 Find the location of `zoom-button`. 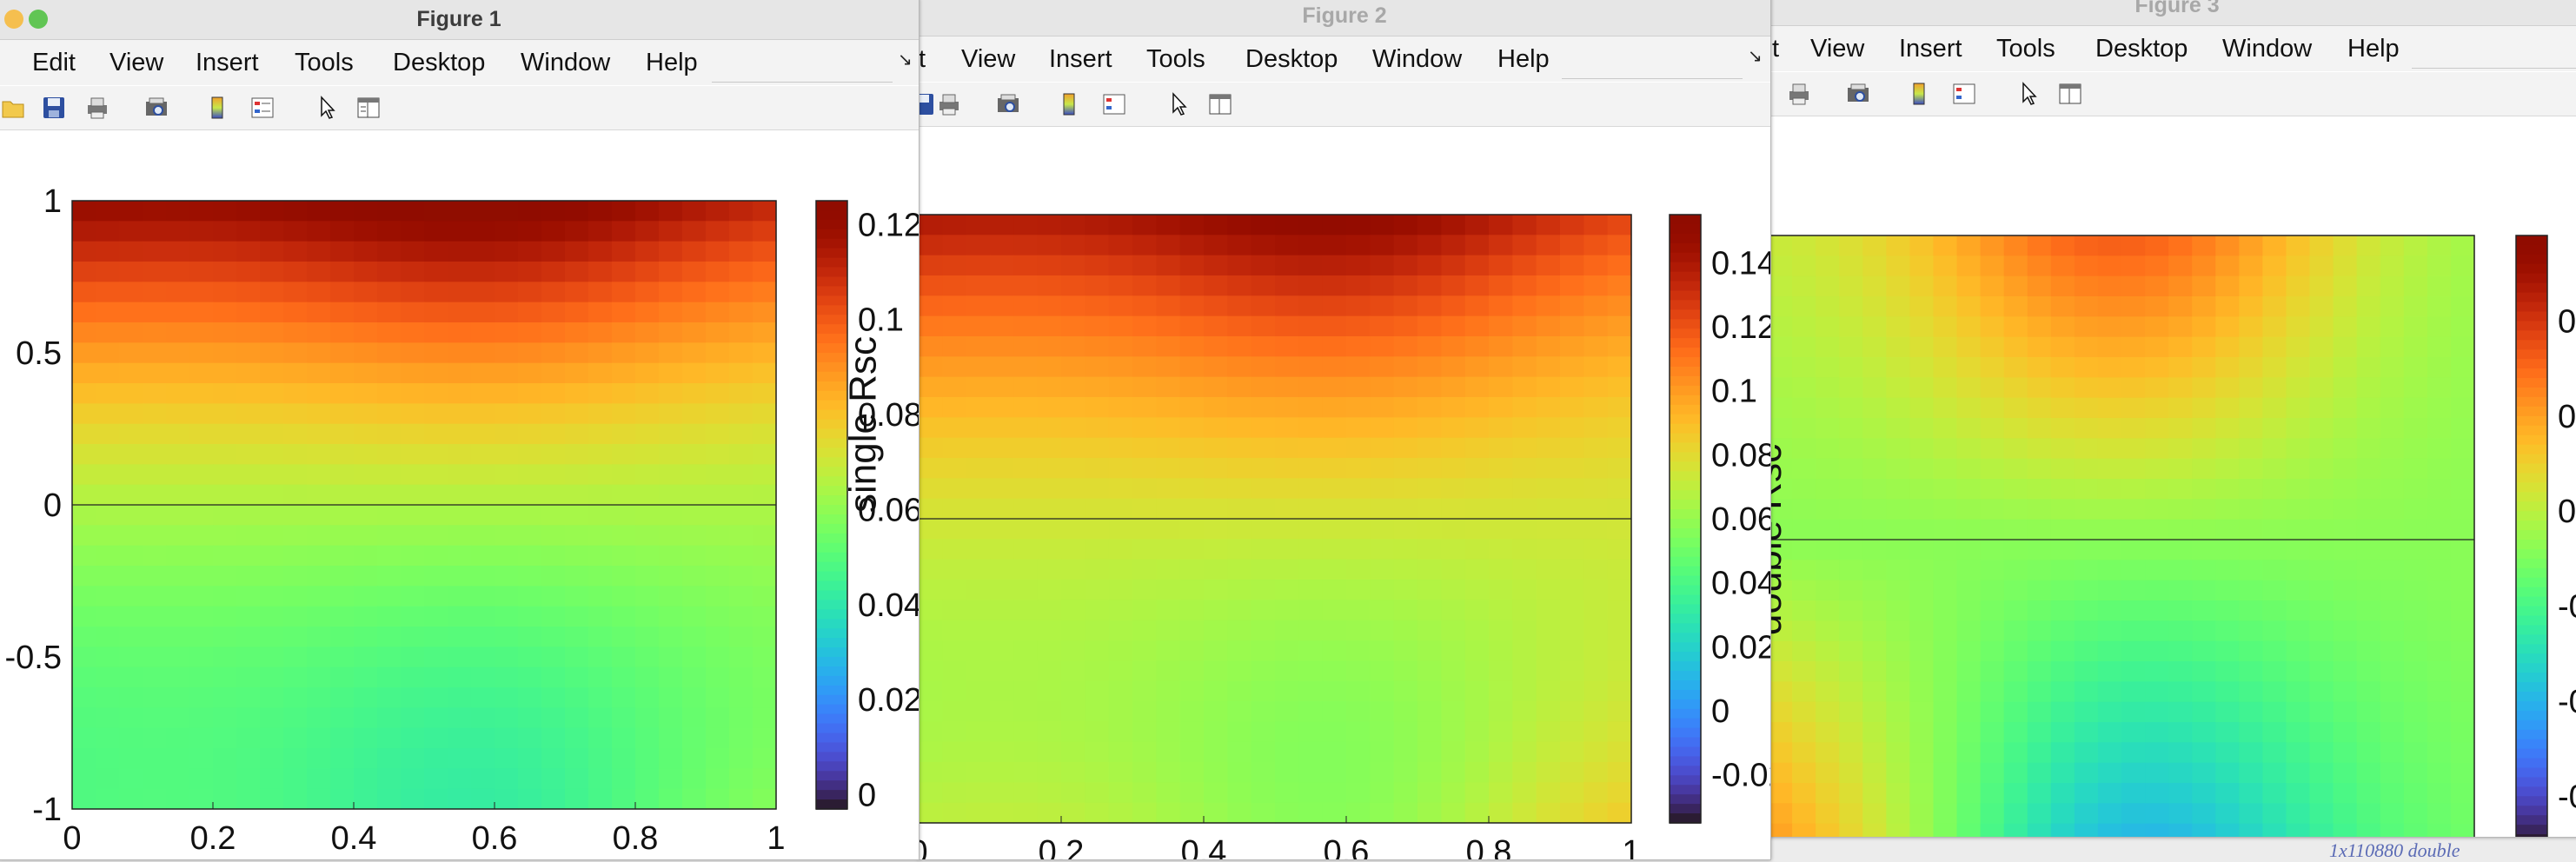

zoom-button is located at coordinates (38, 19).